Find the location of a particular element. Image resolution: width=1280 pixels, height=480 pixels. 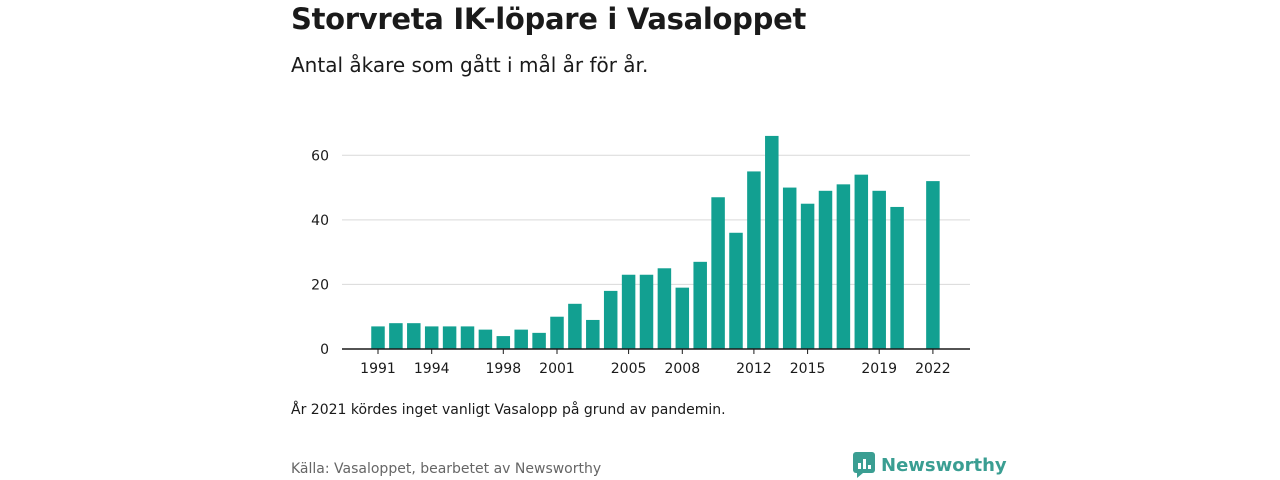

brand-logo: Newsworthy is located at coordinates (930, 465).